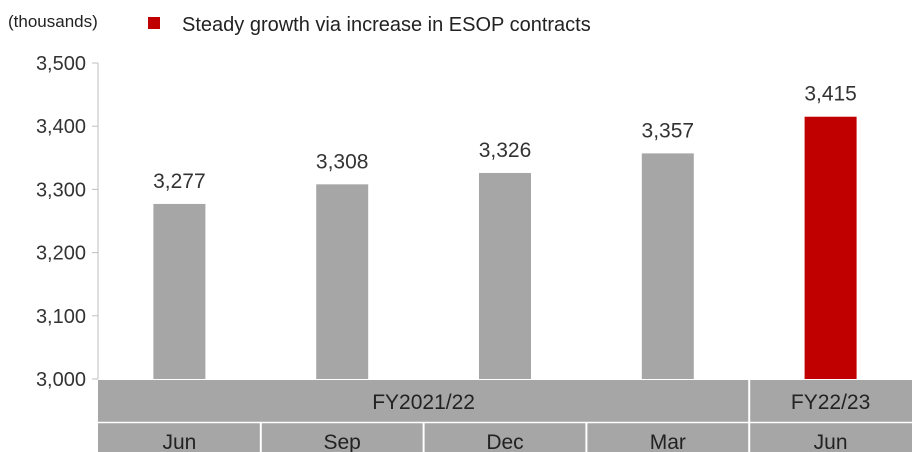 The image size is (912, 452). What do you see at coordinates (61, 127) in the screenshot?
I see `y-tick-label: 3,400` at bounding box center [61, 127].